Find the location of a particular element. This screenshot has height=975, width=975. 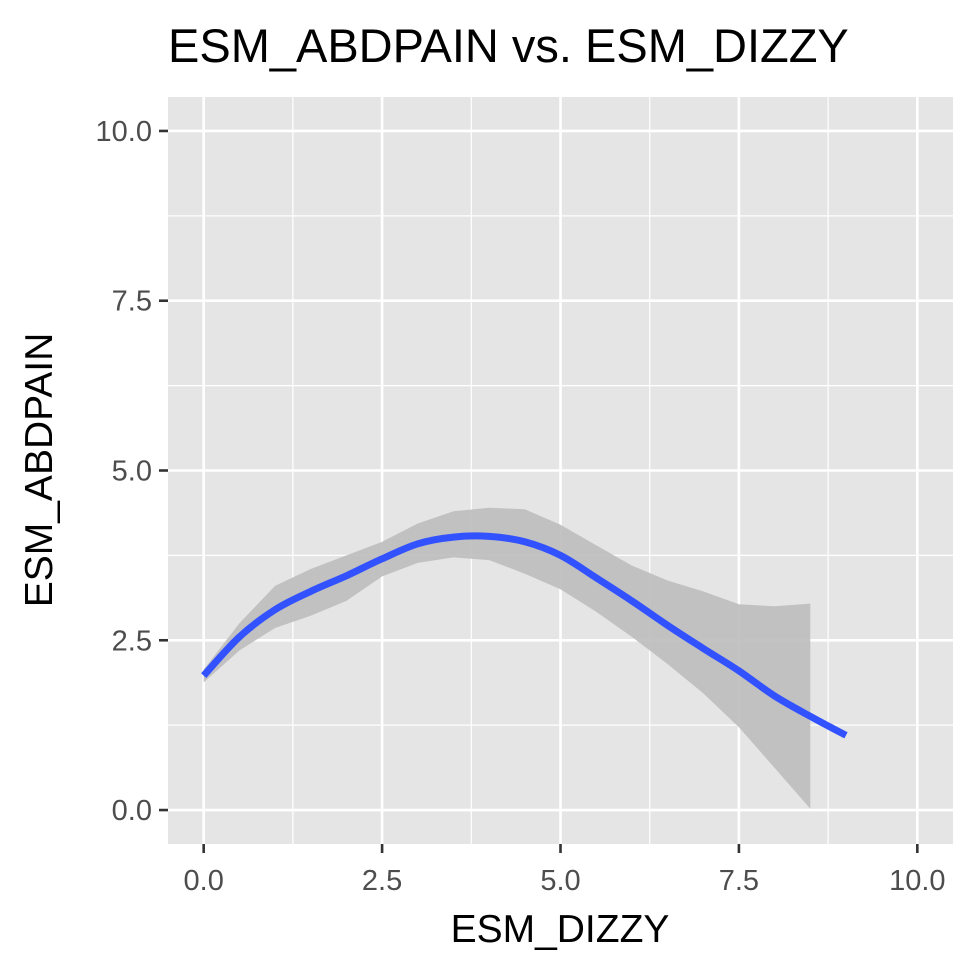

y-tick-label-3: 7.5 is located at coordinates (132, 302).